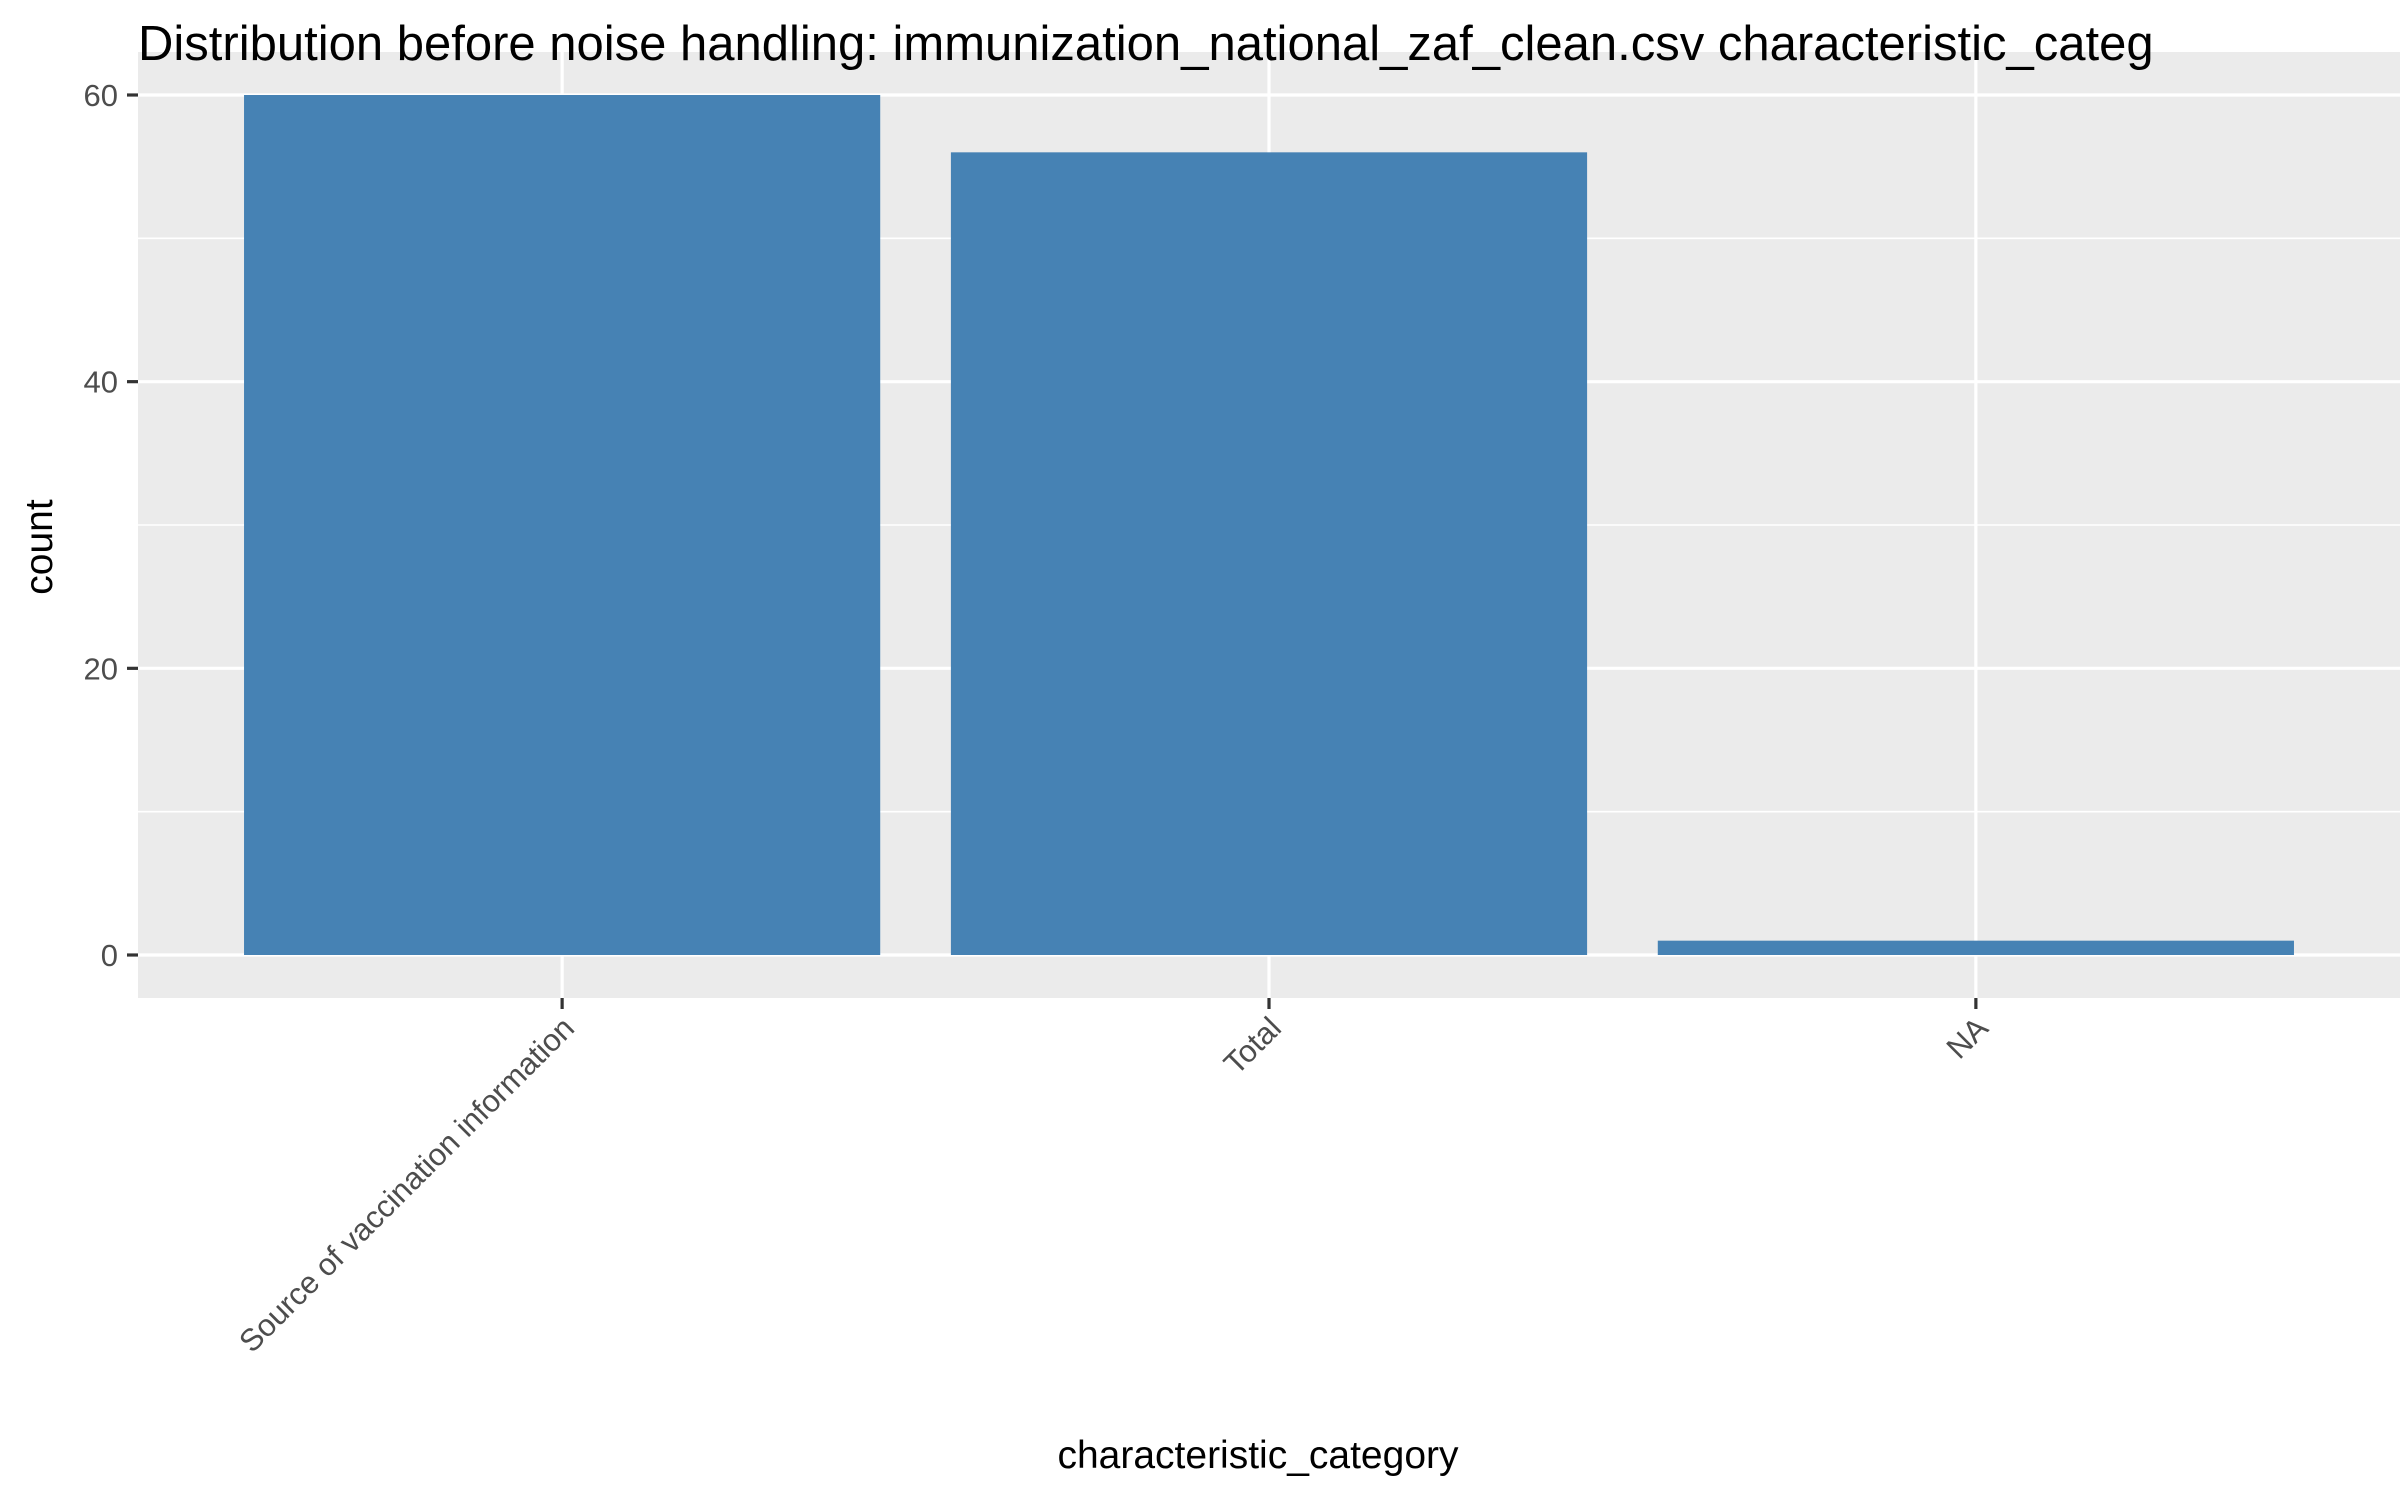  Describe the element at coordinates (1258, 1455) in the screenshot. I see `x-axis-title: characteristic_category` at that location.